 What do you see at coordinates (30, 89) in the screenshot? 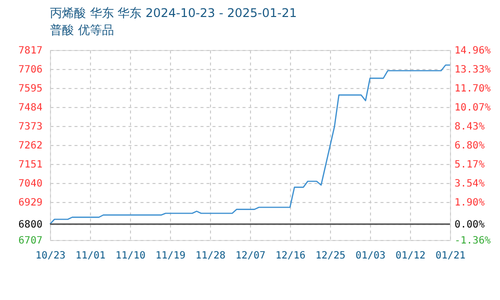
I see `y-tick-label: 7595` at bounding box center [30, 89].